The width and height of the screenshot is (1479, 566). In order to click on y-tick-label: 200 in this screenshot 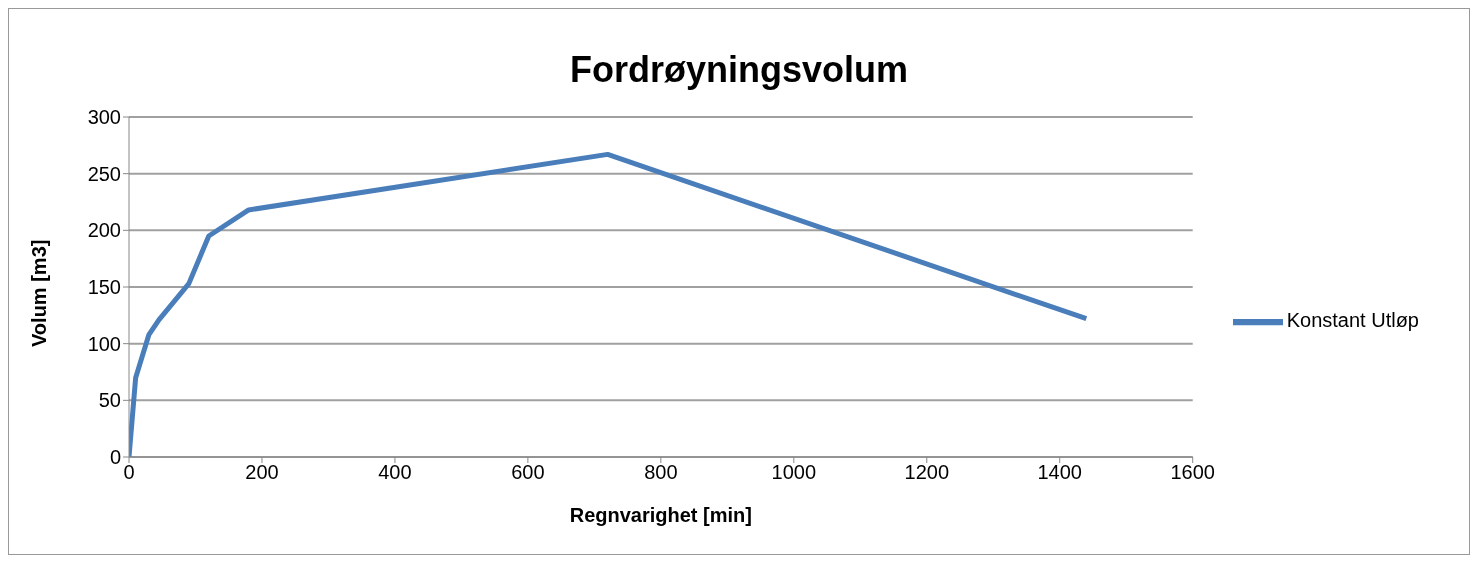, I will do `click(104, 230)`.